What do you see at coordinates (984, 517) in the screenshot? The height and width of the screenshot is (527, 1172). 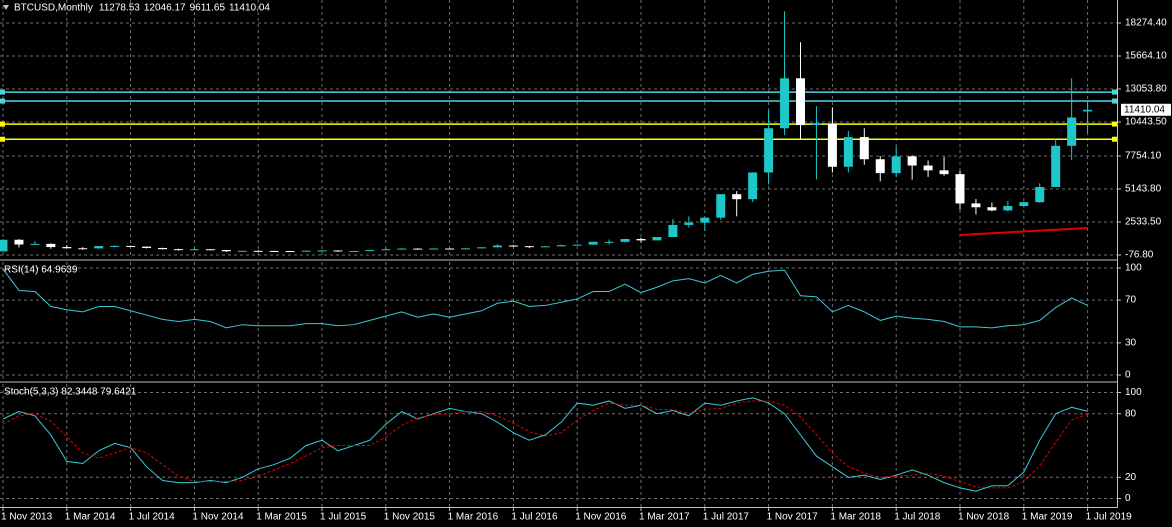 I see `x-tick-label: 1 Nov 2018` at bounding box center [984, 517].